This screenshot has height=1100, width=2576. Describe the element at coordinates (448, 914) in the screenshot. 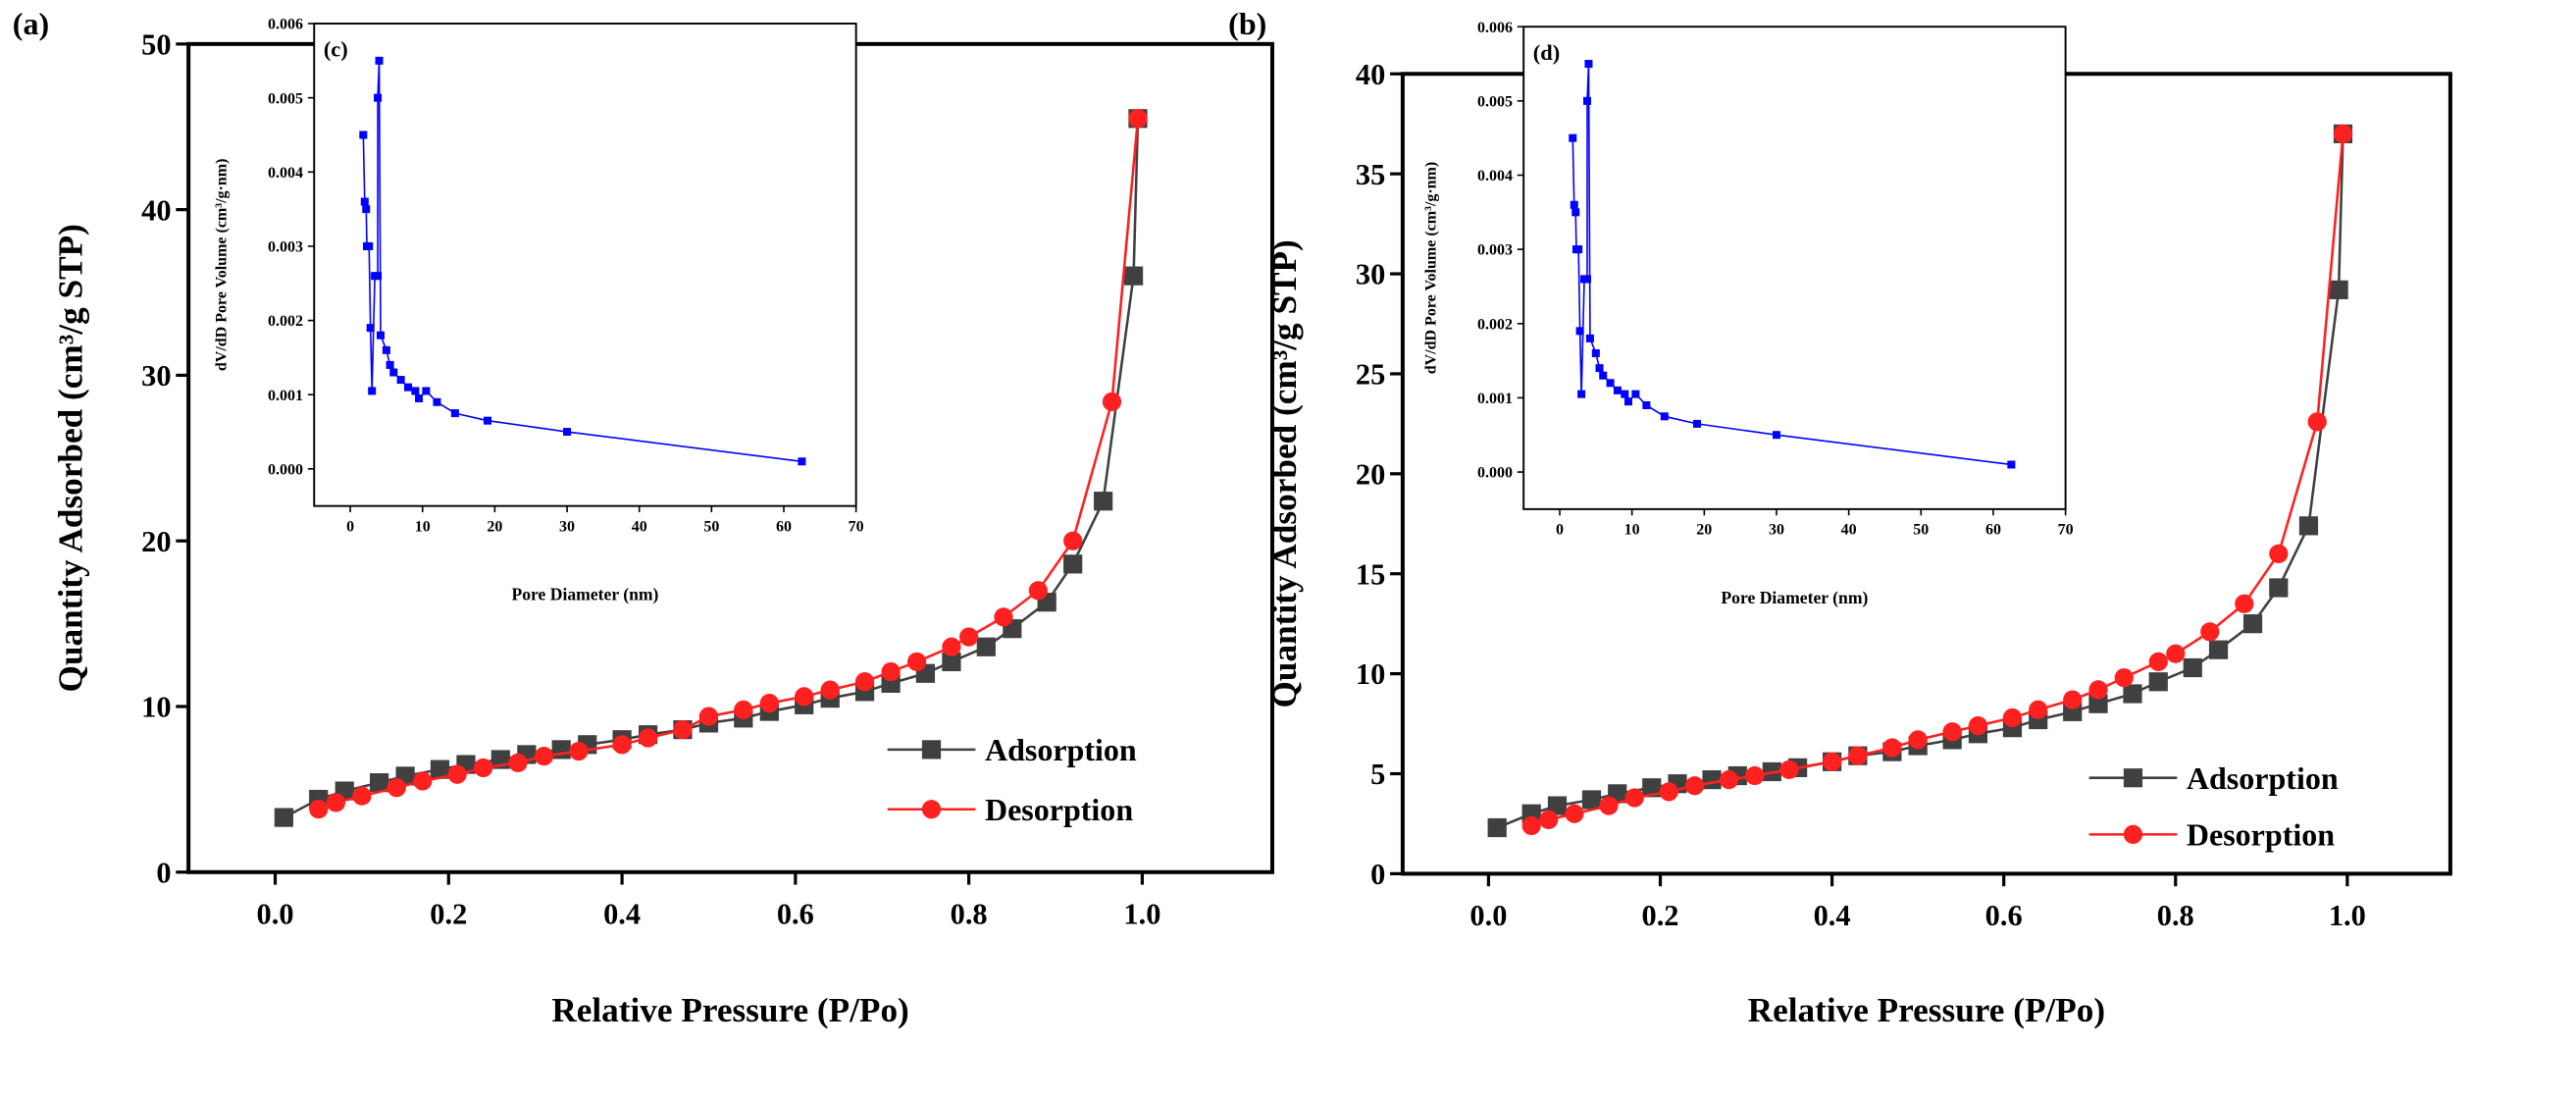

I see `x-tick-label: 0.2` at that location.